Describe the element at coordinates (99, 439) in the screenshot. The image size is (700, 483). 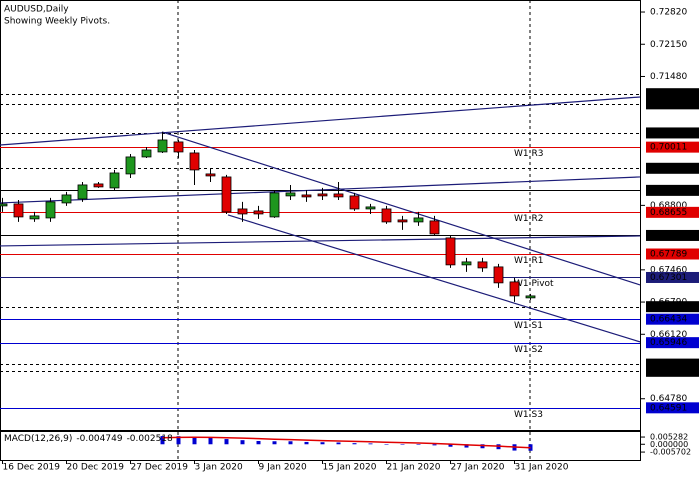
I see `macd-value: -0.004749` at that location.